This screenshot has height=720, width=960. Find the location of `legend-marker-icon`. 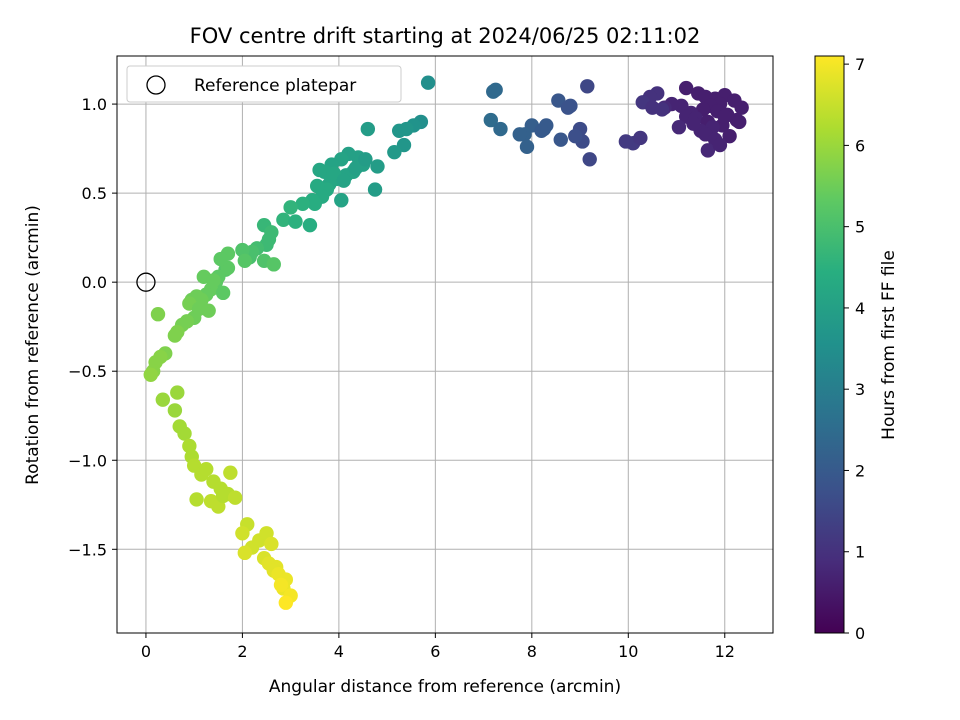

legend-marker-icon is located at coordinates (156, 85).